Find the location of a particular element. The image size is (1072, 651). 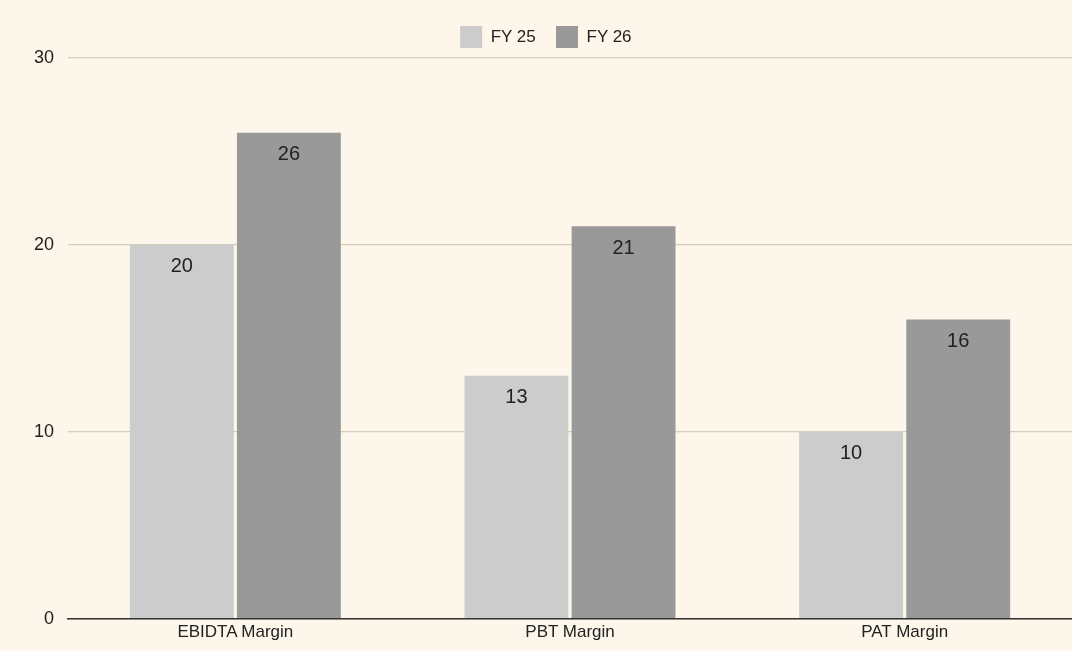

data-label: 21 is located at coordinates (623, 246).